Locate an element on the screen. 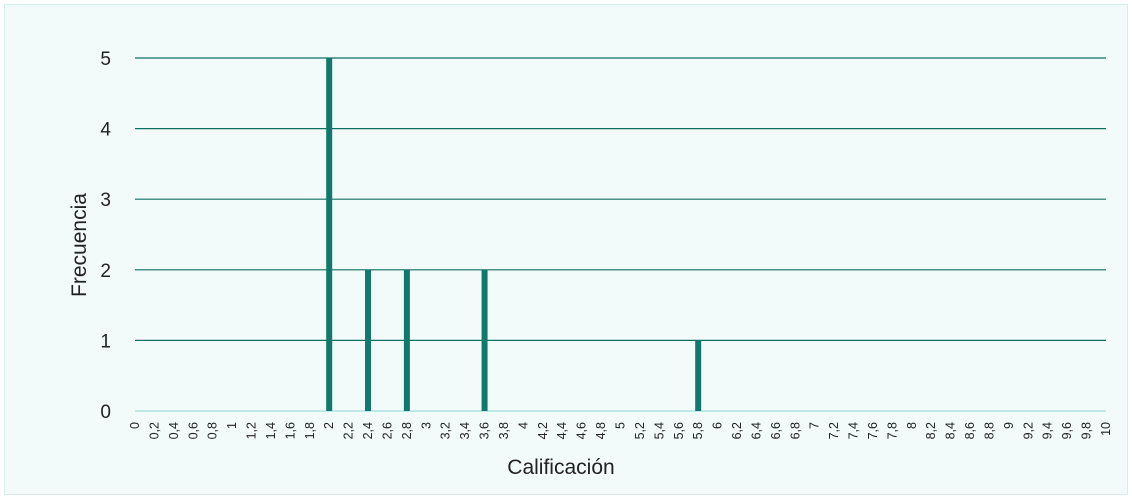 The width and height of the screenshot is (1132, 499). x-tick-label: 5,6 is located at coordinates (679, 430).